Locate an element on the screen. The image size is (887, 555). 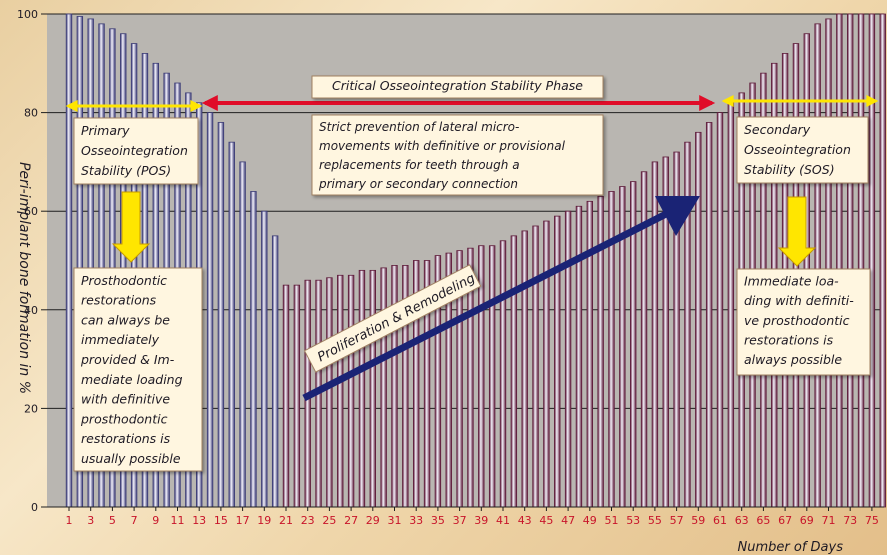
x-tick-label-49: 49 is located at coordinates (590, 520).